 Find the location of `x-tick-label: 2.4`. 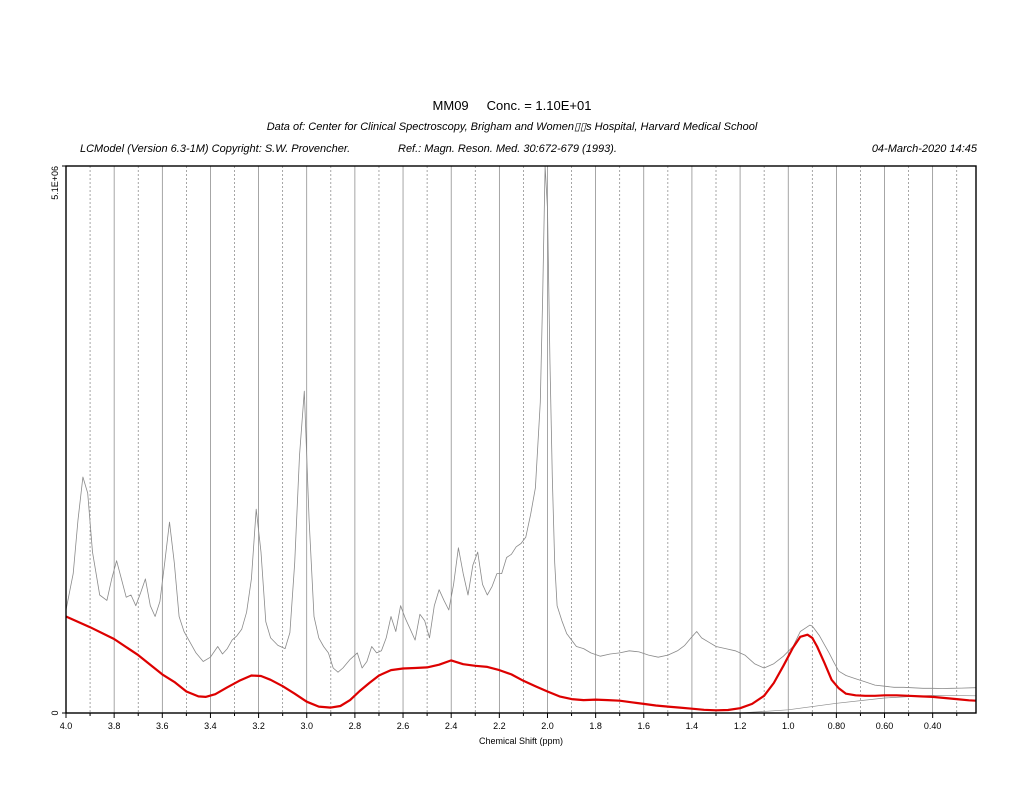

x-tick-label: 2.4 is located at coordinates (451, 726).